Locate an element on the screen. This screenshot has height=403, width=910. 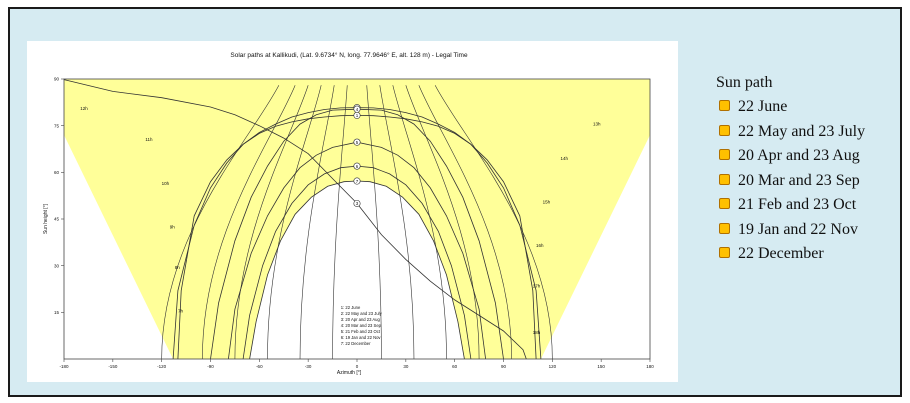
hour-label: 15h is located at coordinates (547, 201).